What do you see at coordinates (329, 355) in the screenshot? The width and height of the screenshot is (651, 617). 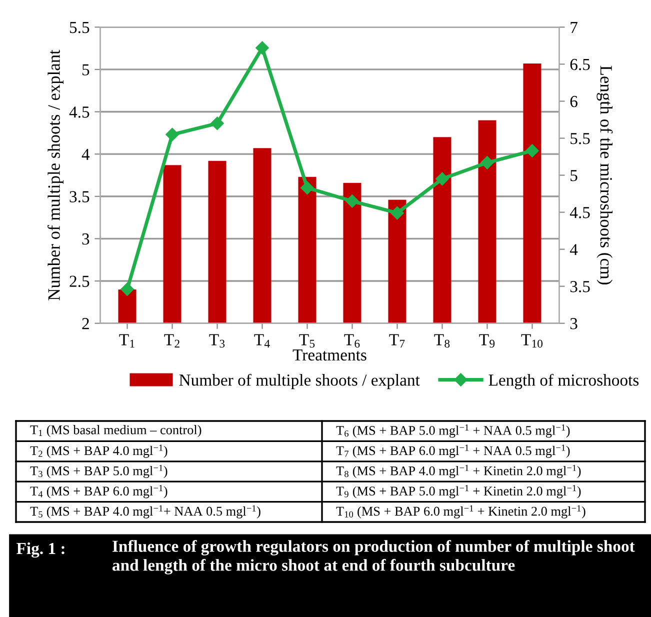 I see `x-axis-title: Treatments` at bounding box center [329, 355].